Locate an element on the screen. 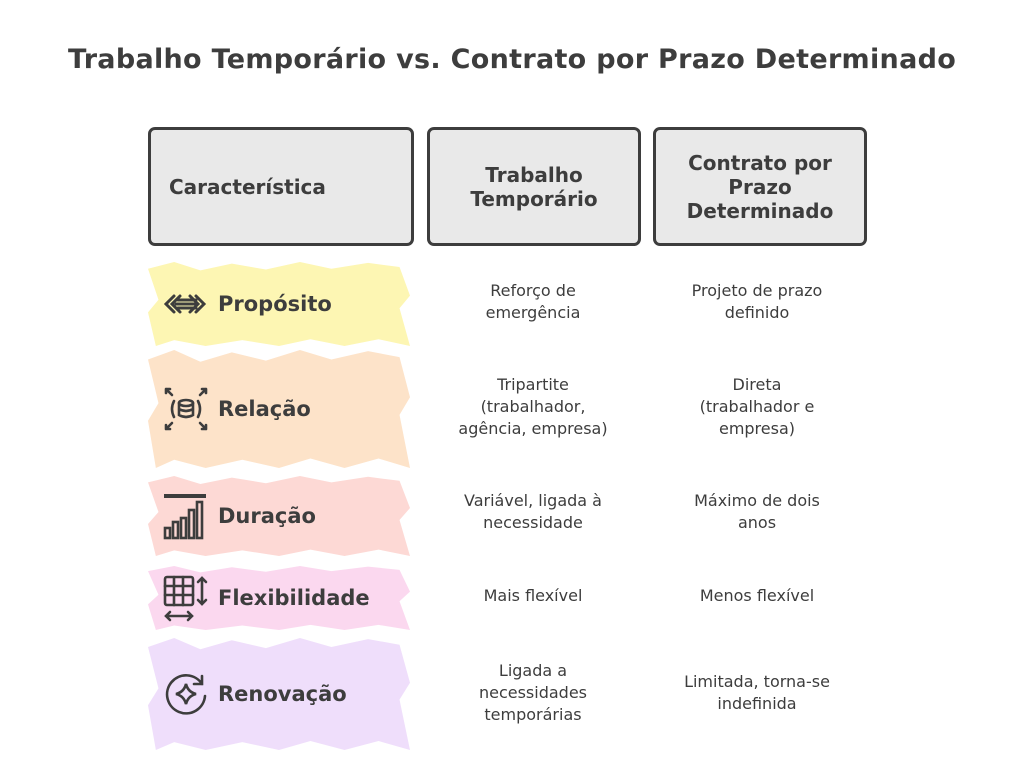 This screenshot has width=1024, height=765. header-label: Contrato por Prazo Determinado is located at coordinates (760, 186).